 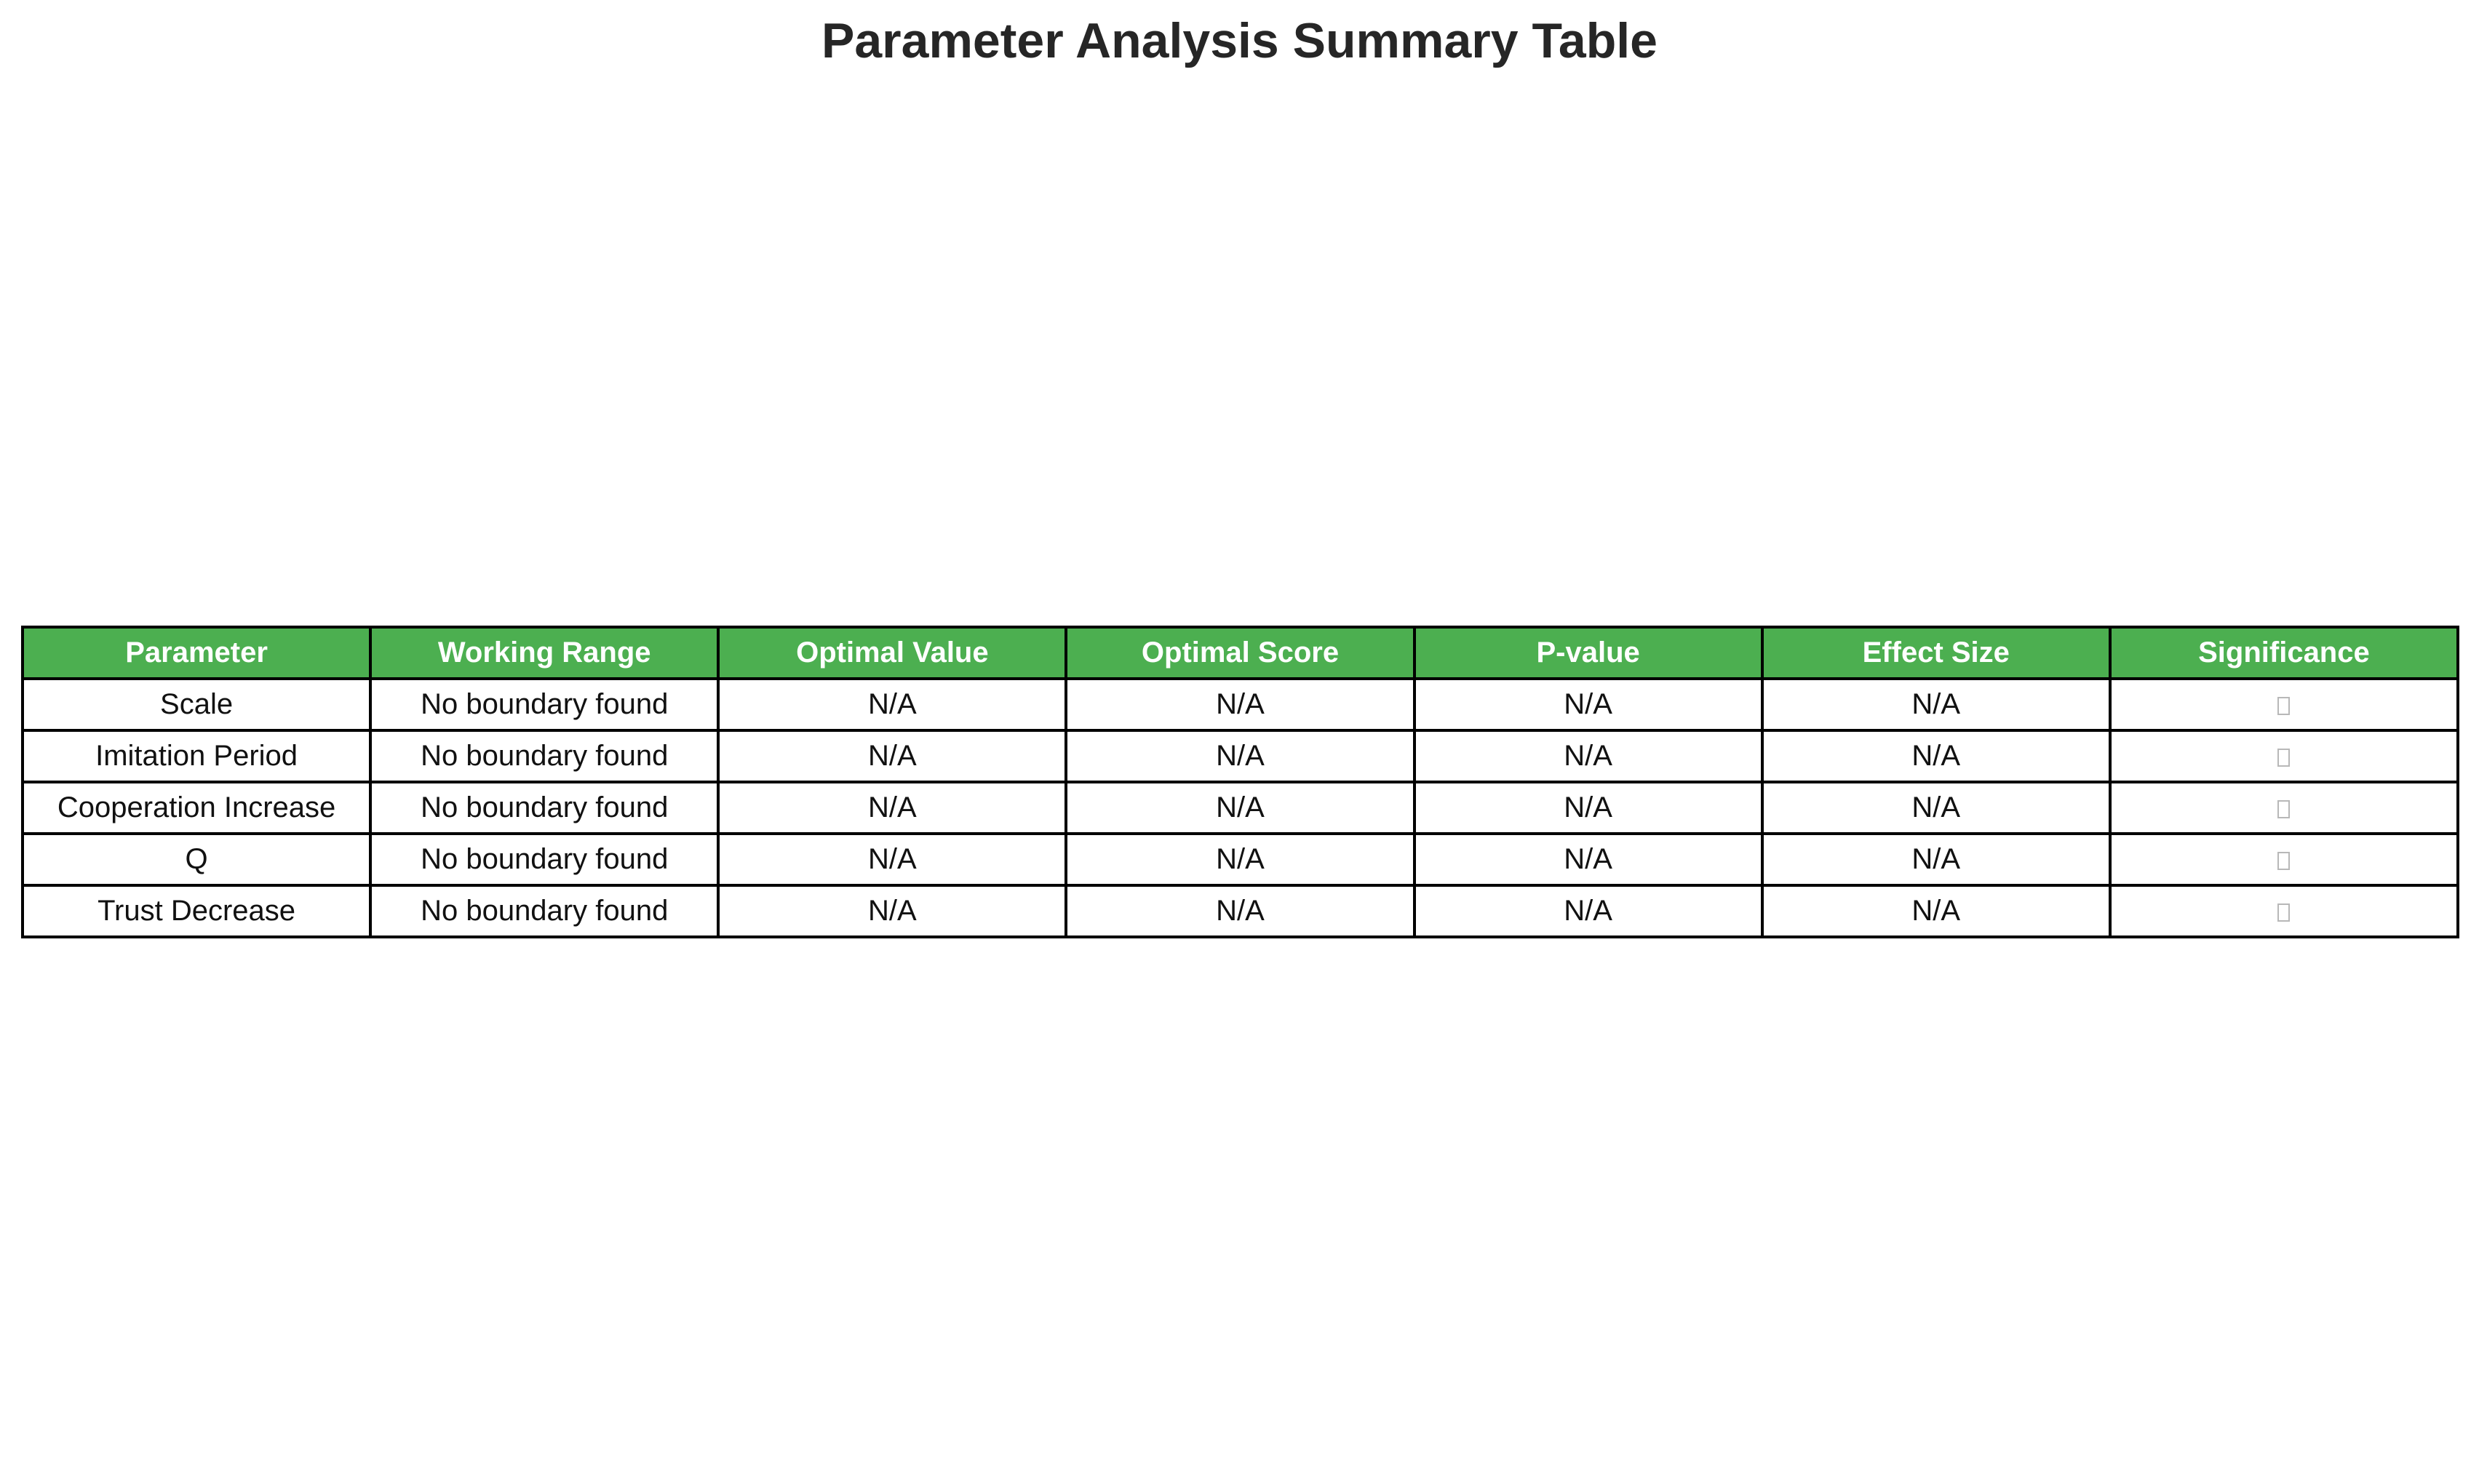 I want to click on cell-parameter: Scale, so click(x=196, y=704).